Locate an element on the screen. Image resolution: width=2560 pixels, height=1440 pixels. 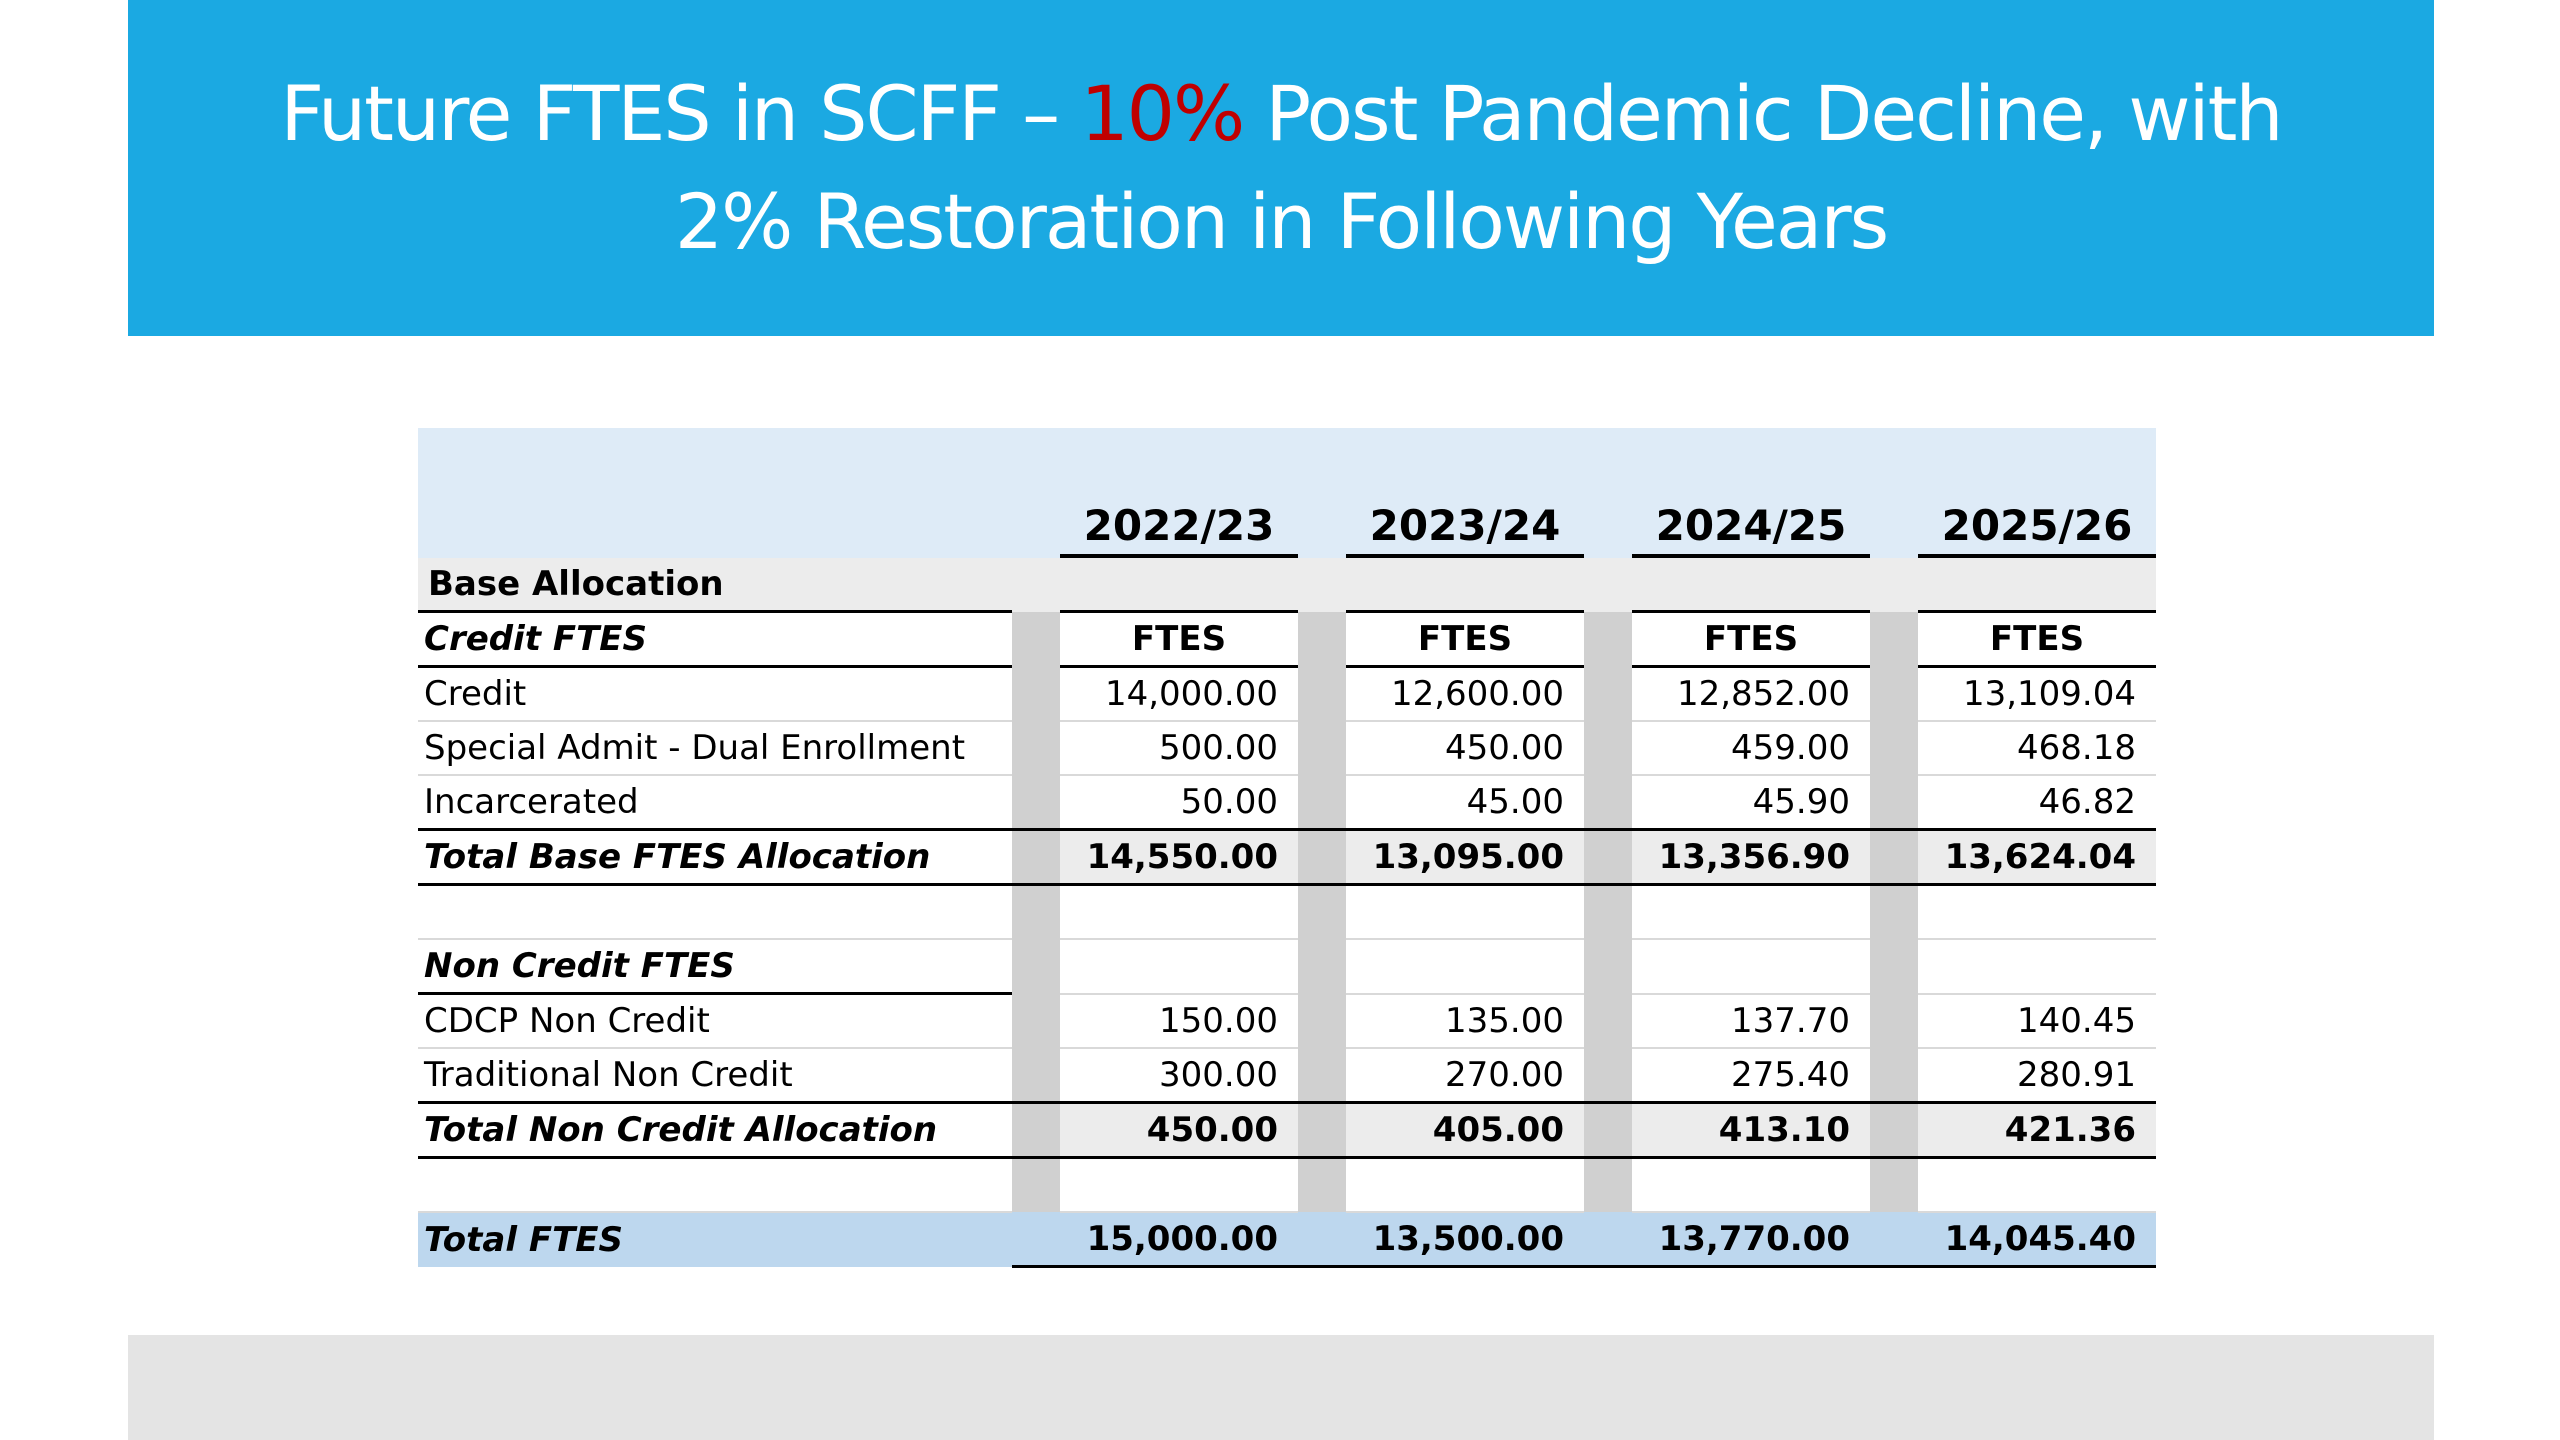
year-header: 2024/25 is located at coordinates (1751, 493).